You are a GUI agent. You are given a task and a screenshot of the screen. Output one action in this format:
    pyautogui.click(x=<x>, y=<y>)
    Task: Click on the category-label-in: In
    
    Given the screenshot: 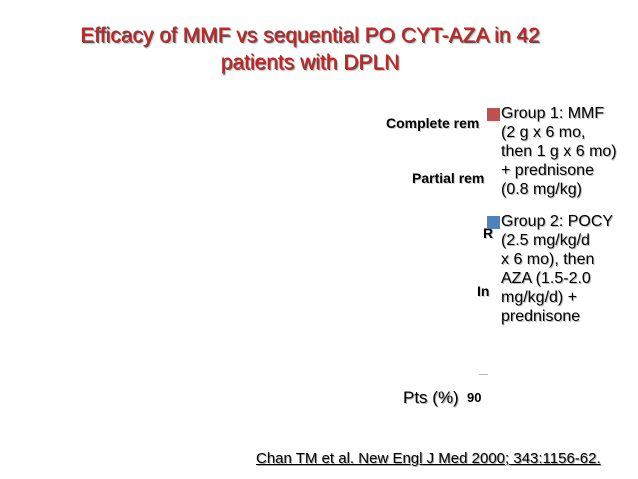 What is the action you would take?
    pyautogui.click(x=483, y=291)
    